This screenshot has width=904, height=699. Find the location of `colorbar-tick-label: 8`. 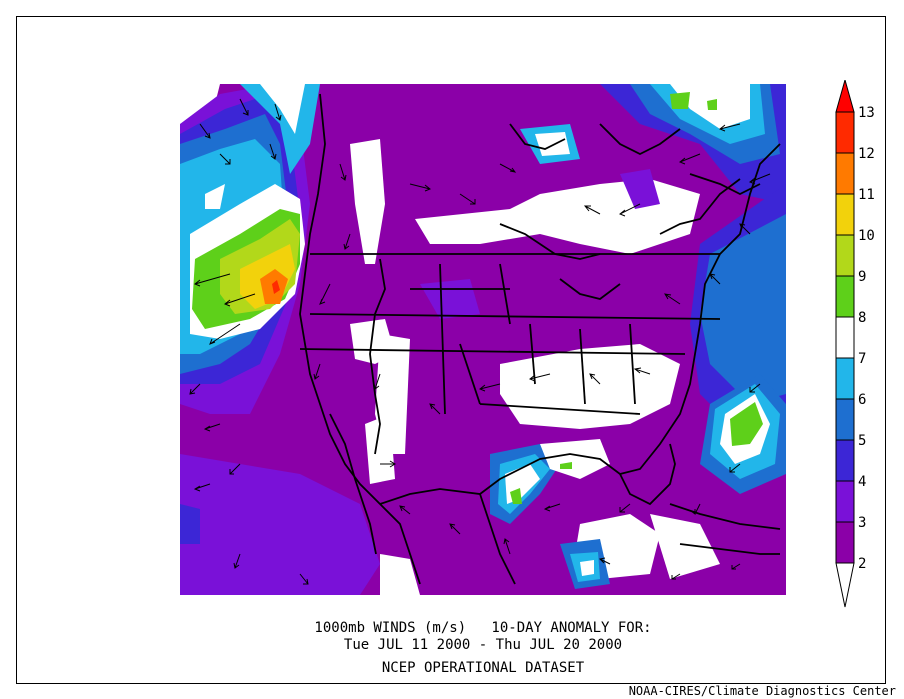

colorbar-tick-label: 8 is located at coordinates (862, 318).